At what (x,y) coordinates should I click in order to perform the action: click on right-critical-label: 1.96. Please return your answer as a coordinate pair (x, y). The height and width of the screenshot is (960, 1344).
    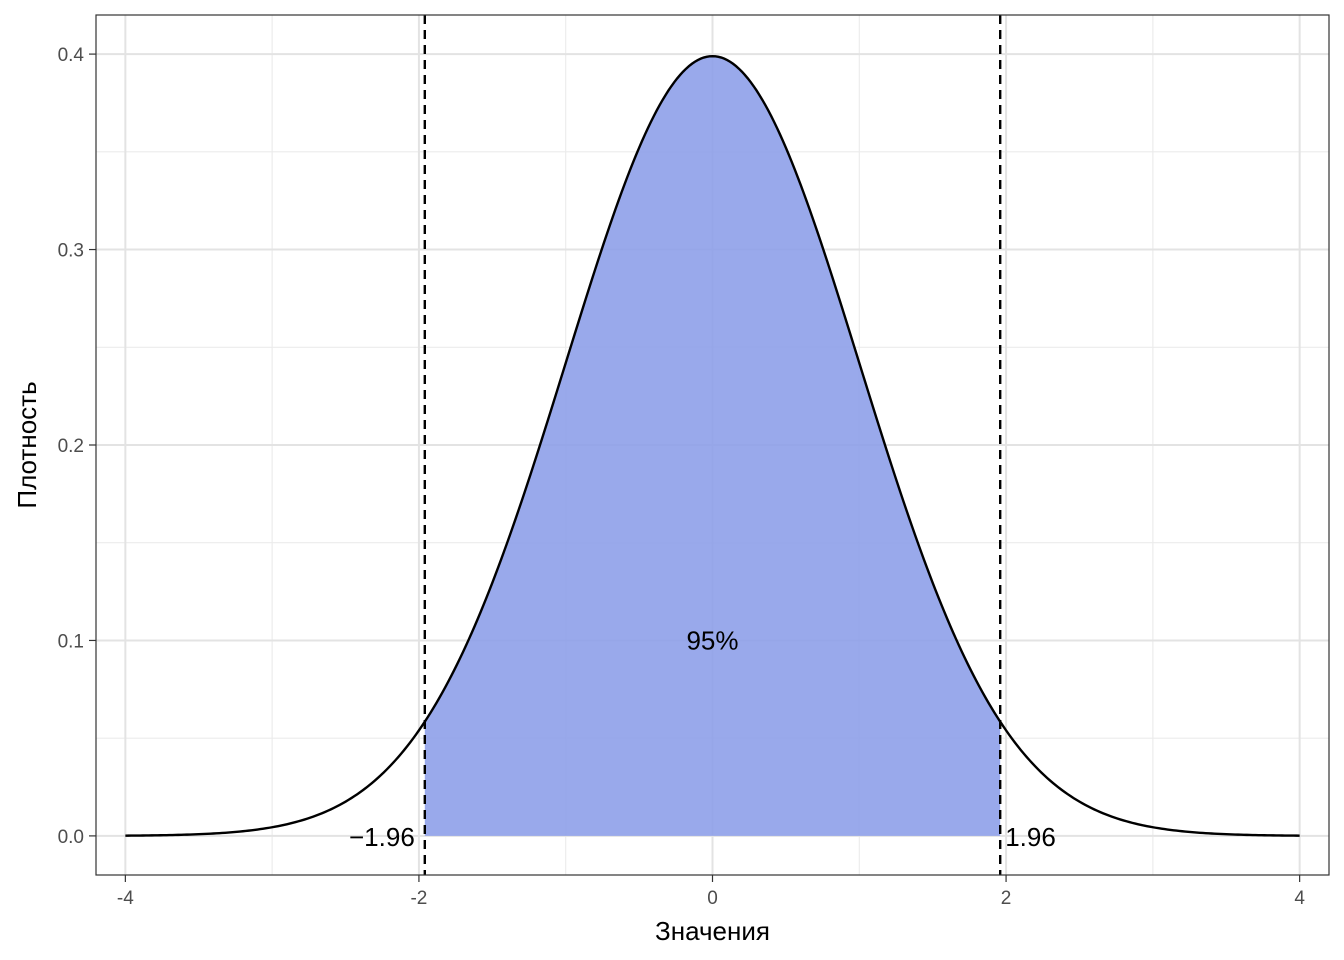
    Looking at the image, I should click on (1030, 837).